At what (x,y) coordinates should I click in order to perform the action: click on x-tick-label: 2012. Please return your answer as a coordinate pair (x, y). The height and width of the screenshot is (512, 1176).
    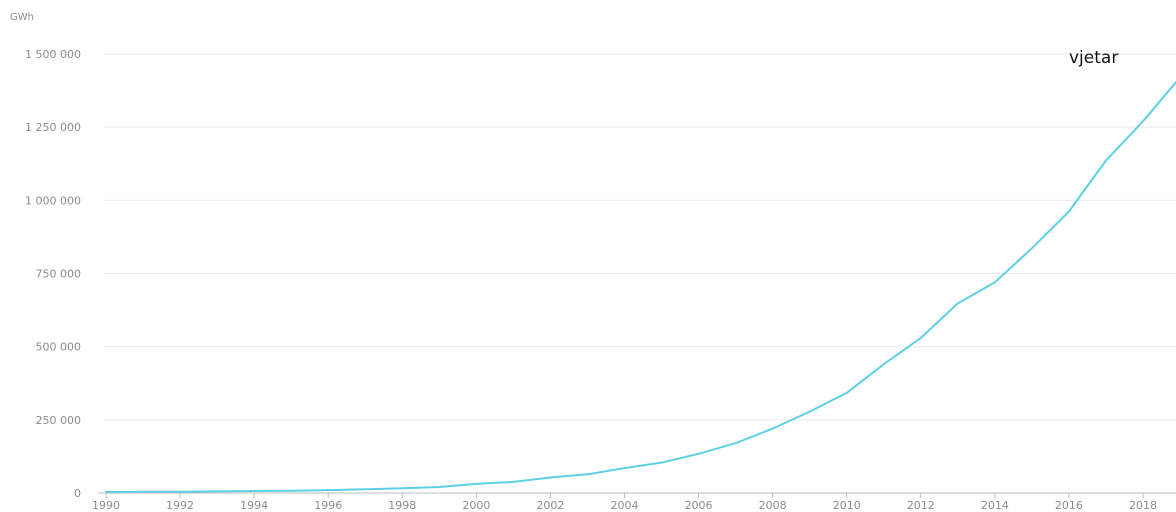
    Looking at the image, I should click on (921, 505).